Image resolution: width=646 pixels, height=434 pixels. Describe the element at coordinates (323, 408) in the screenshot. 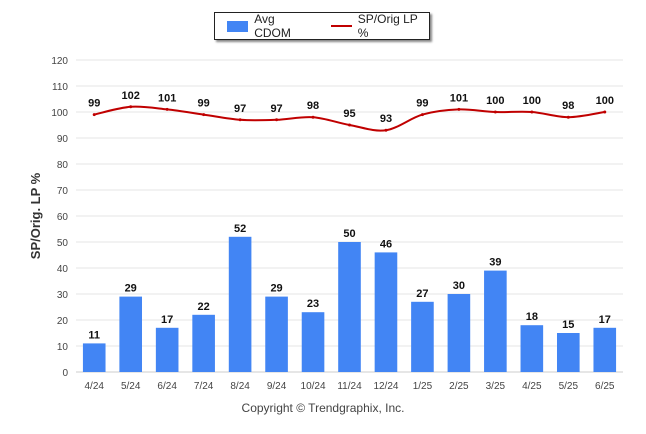

I see `copyright-text: Copyright © Trendgraphix, Inc.` at that location.